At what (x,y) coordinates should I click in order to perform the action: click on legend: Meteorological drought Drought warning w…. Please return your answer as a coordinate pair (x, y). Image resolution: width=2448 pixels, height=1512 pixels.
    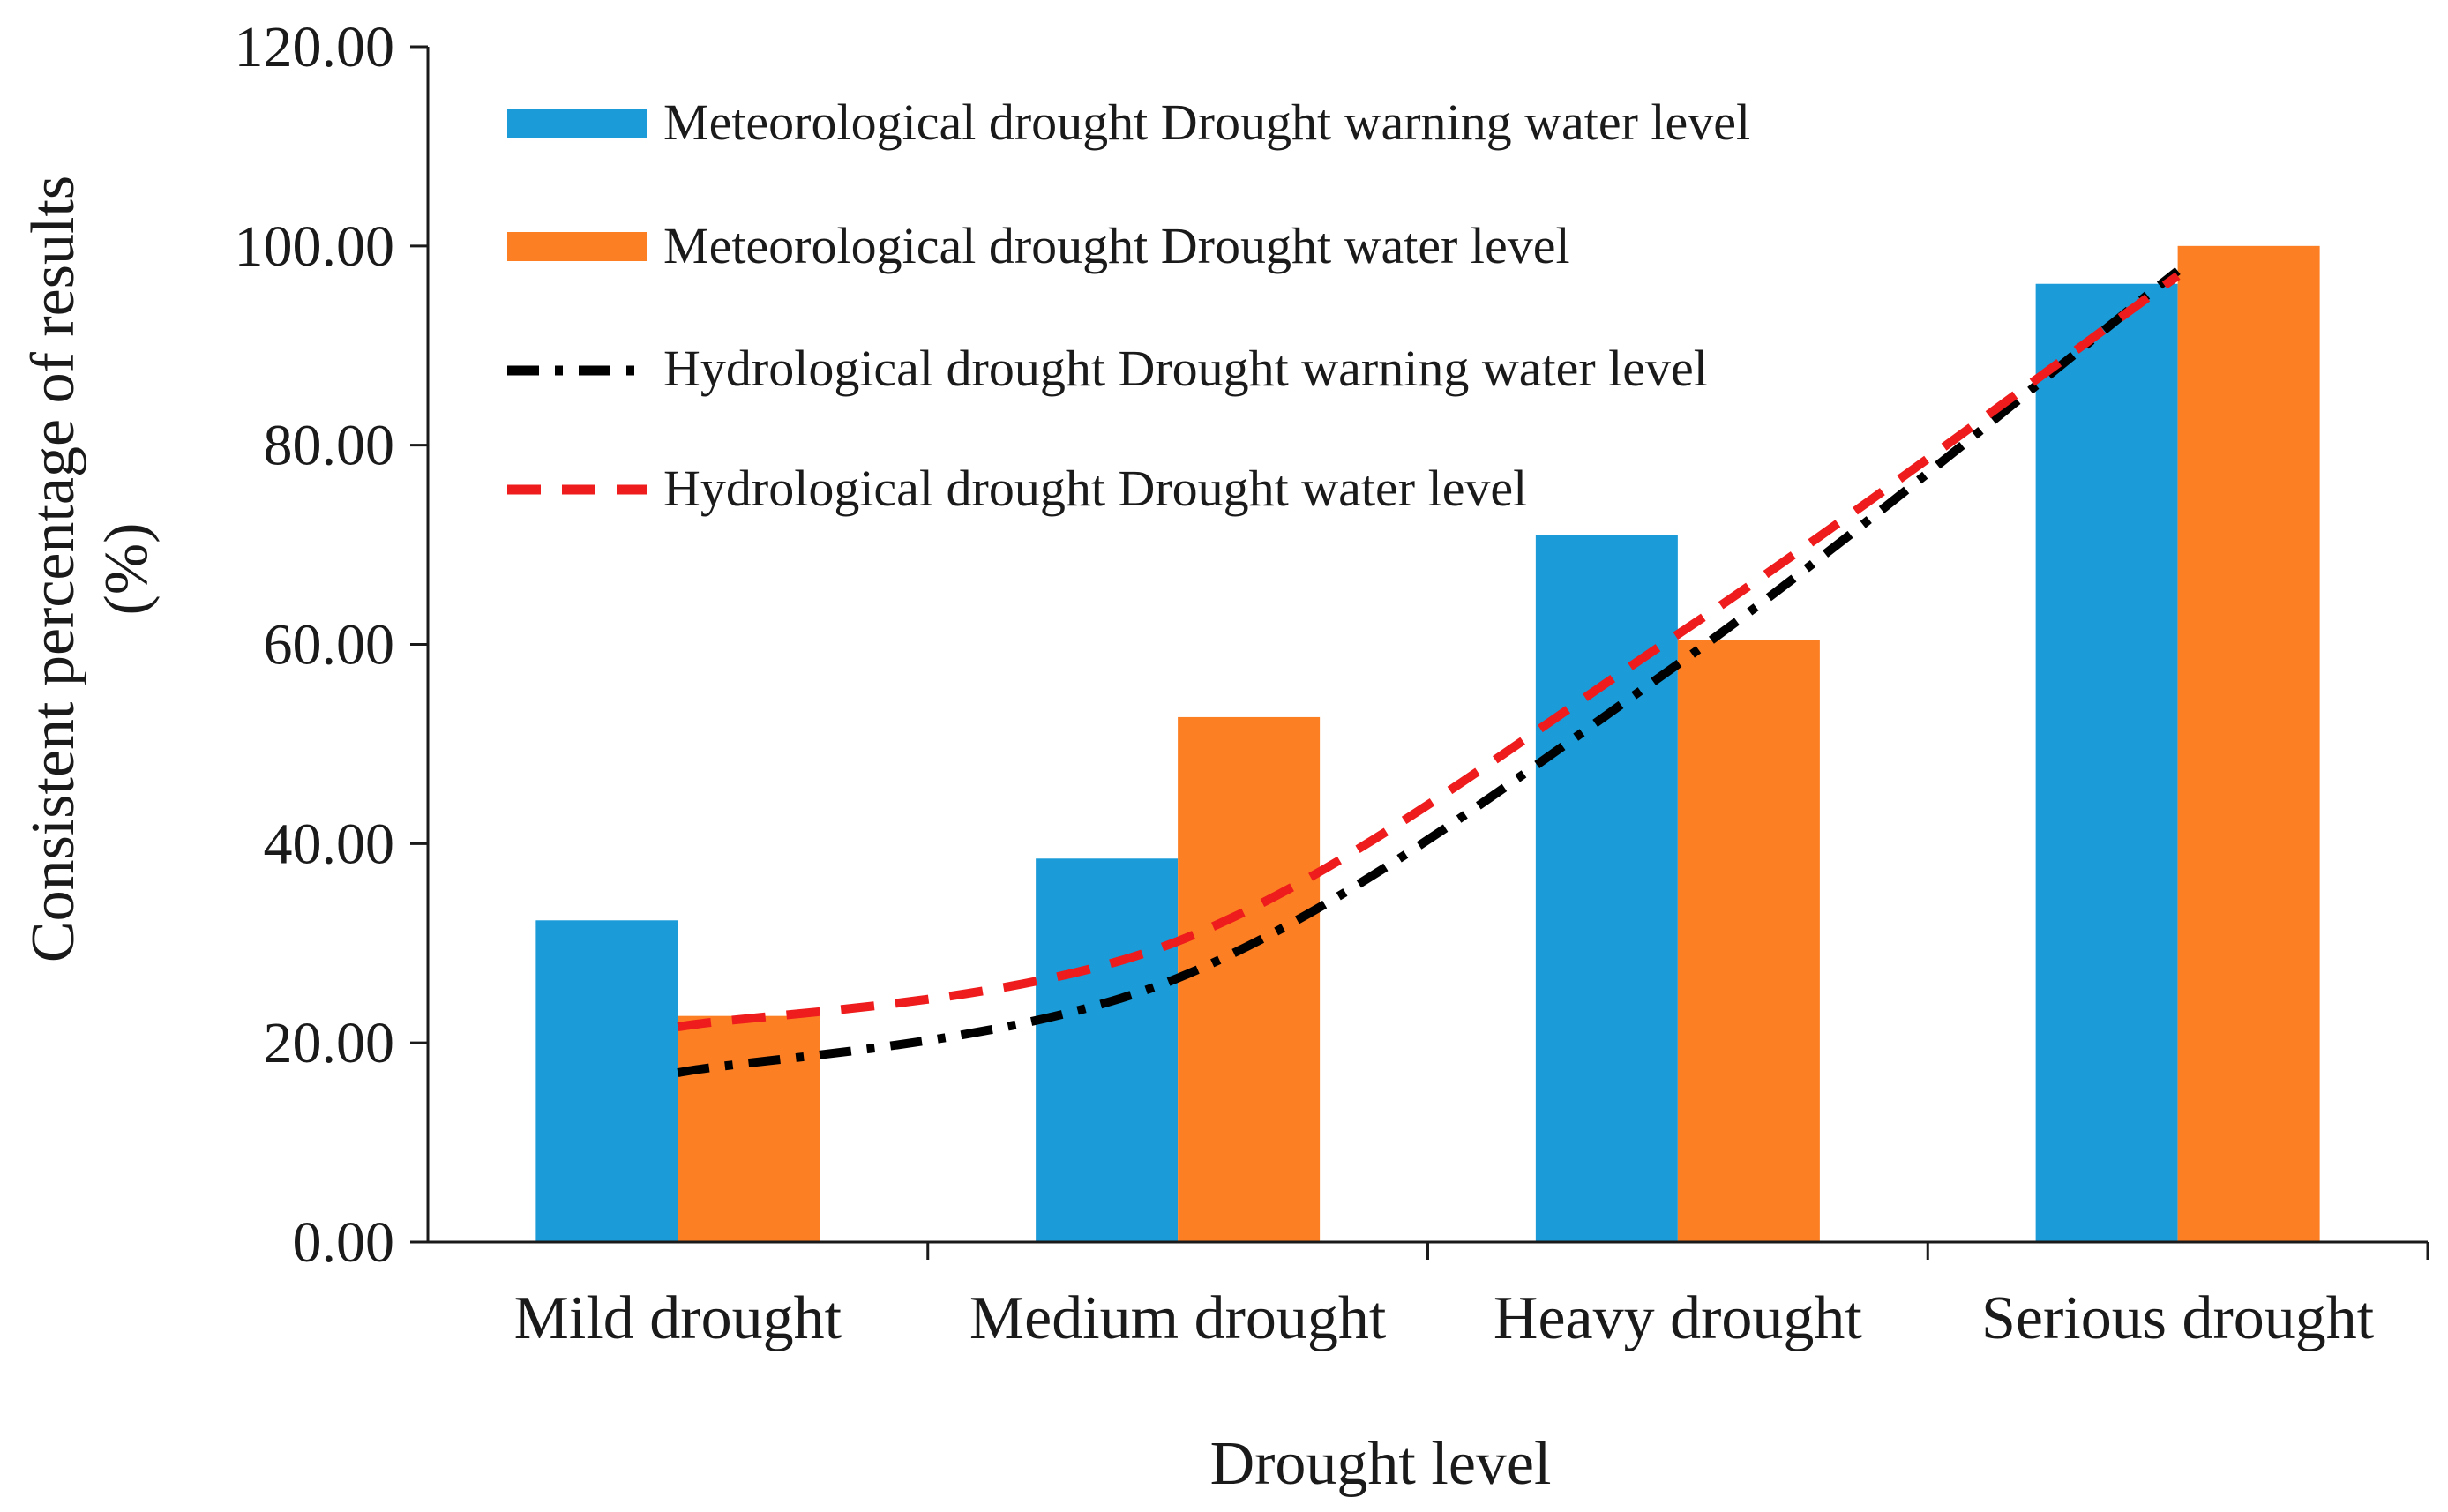
    Looking at the image, I should click on (1128, 305).